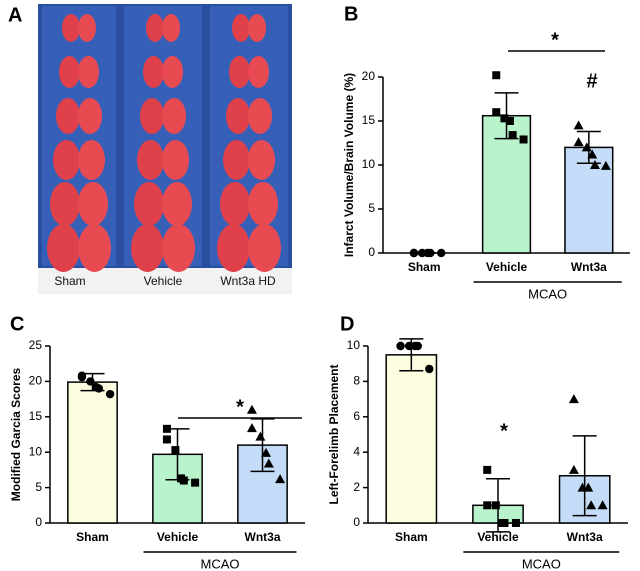  Describe the element at coordinates (334, 434) in the screenshot. I see `y-axis-label: Left-Forelimb Placement` at that location.